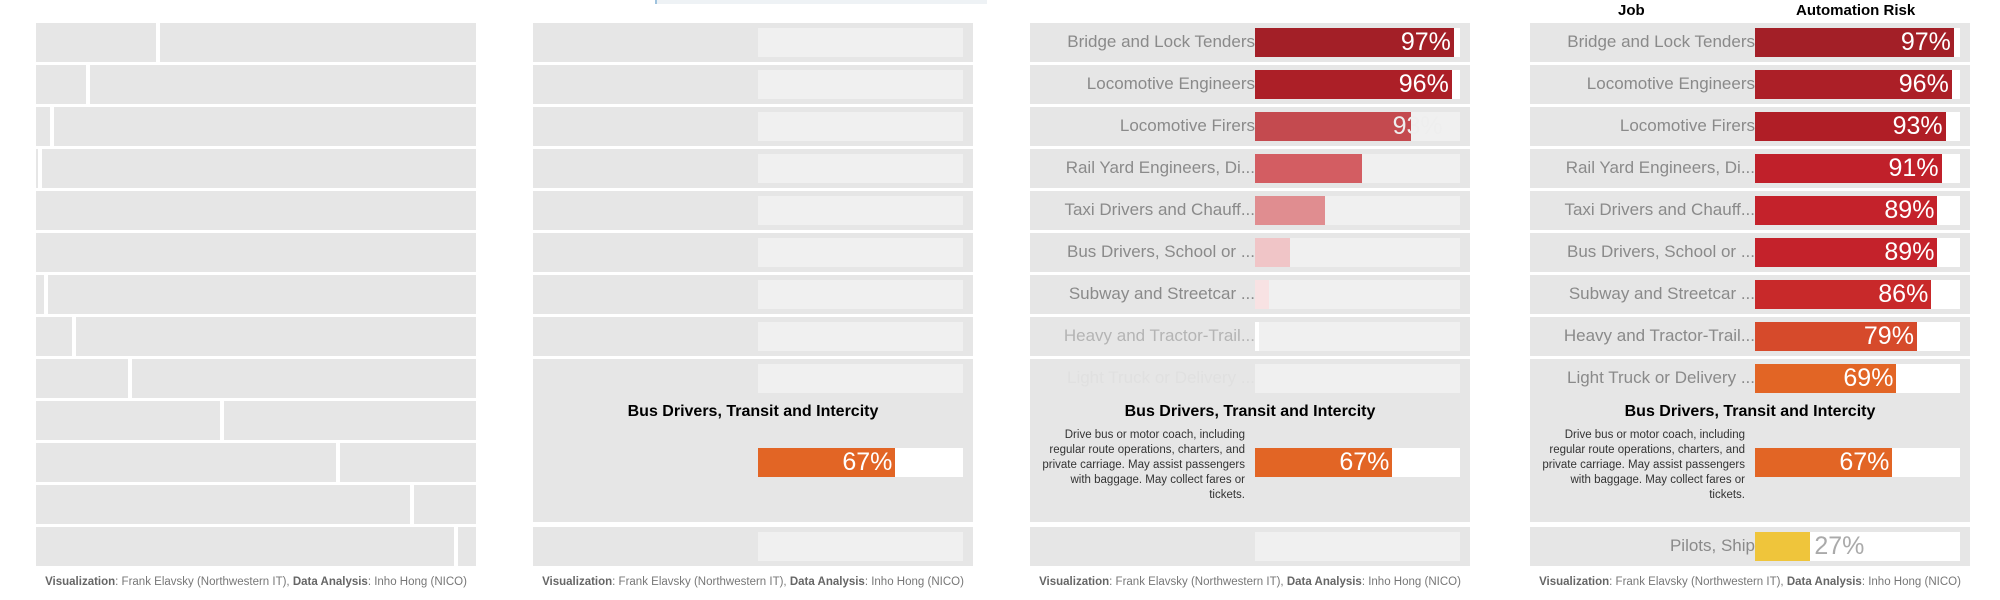 This screenshot has height=600, width=2000. What do you see at coordinates (1868, 378) in the screenshot?
I see `bar-value: 69%` at bounding box center [1868, 378].